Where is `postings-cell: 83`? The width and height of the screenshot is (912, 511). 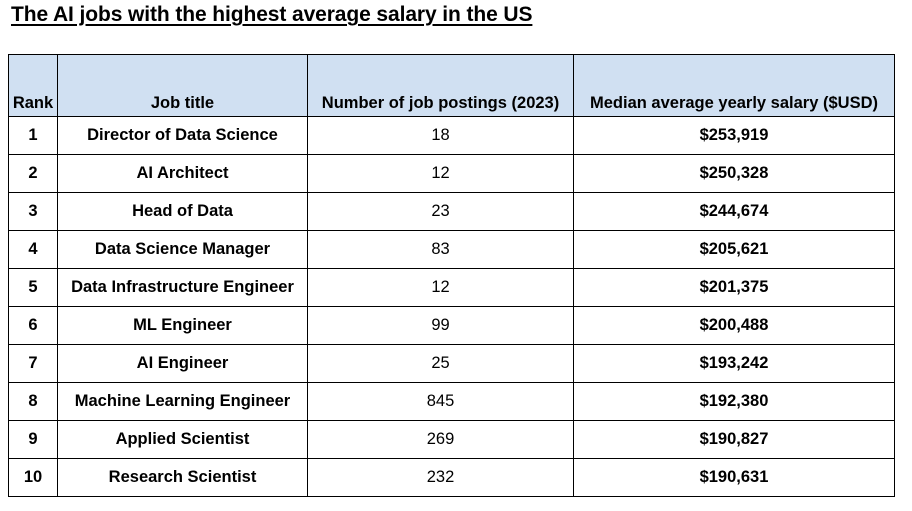
postings-cell: 83 is located at coordinates (440, 249).